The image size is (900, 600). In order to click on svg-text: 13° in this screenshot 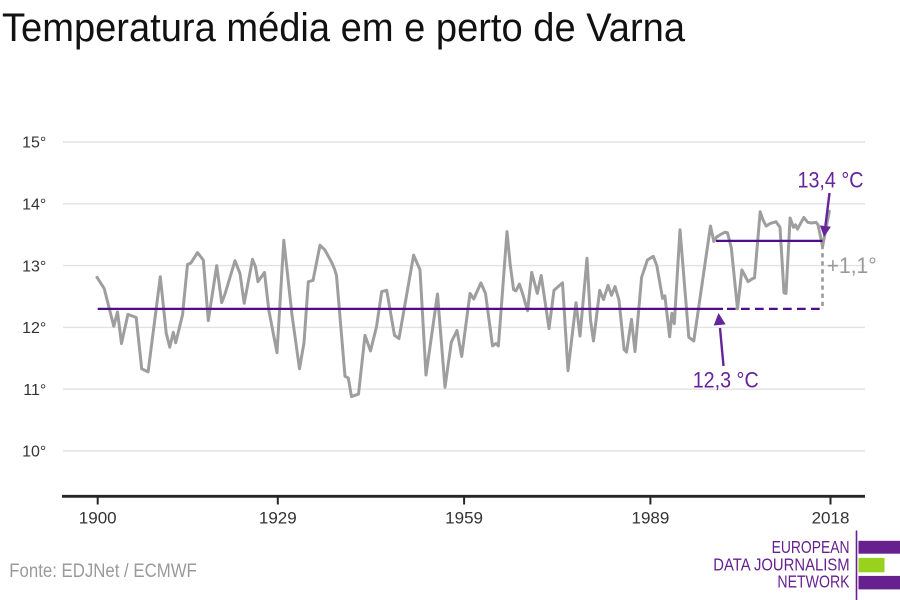, I will do `click(34, 266)`.